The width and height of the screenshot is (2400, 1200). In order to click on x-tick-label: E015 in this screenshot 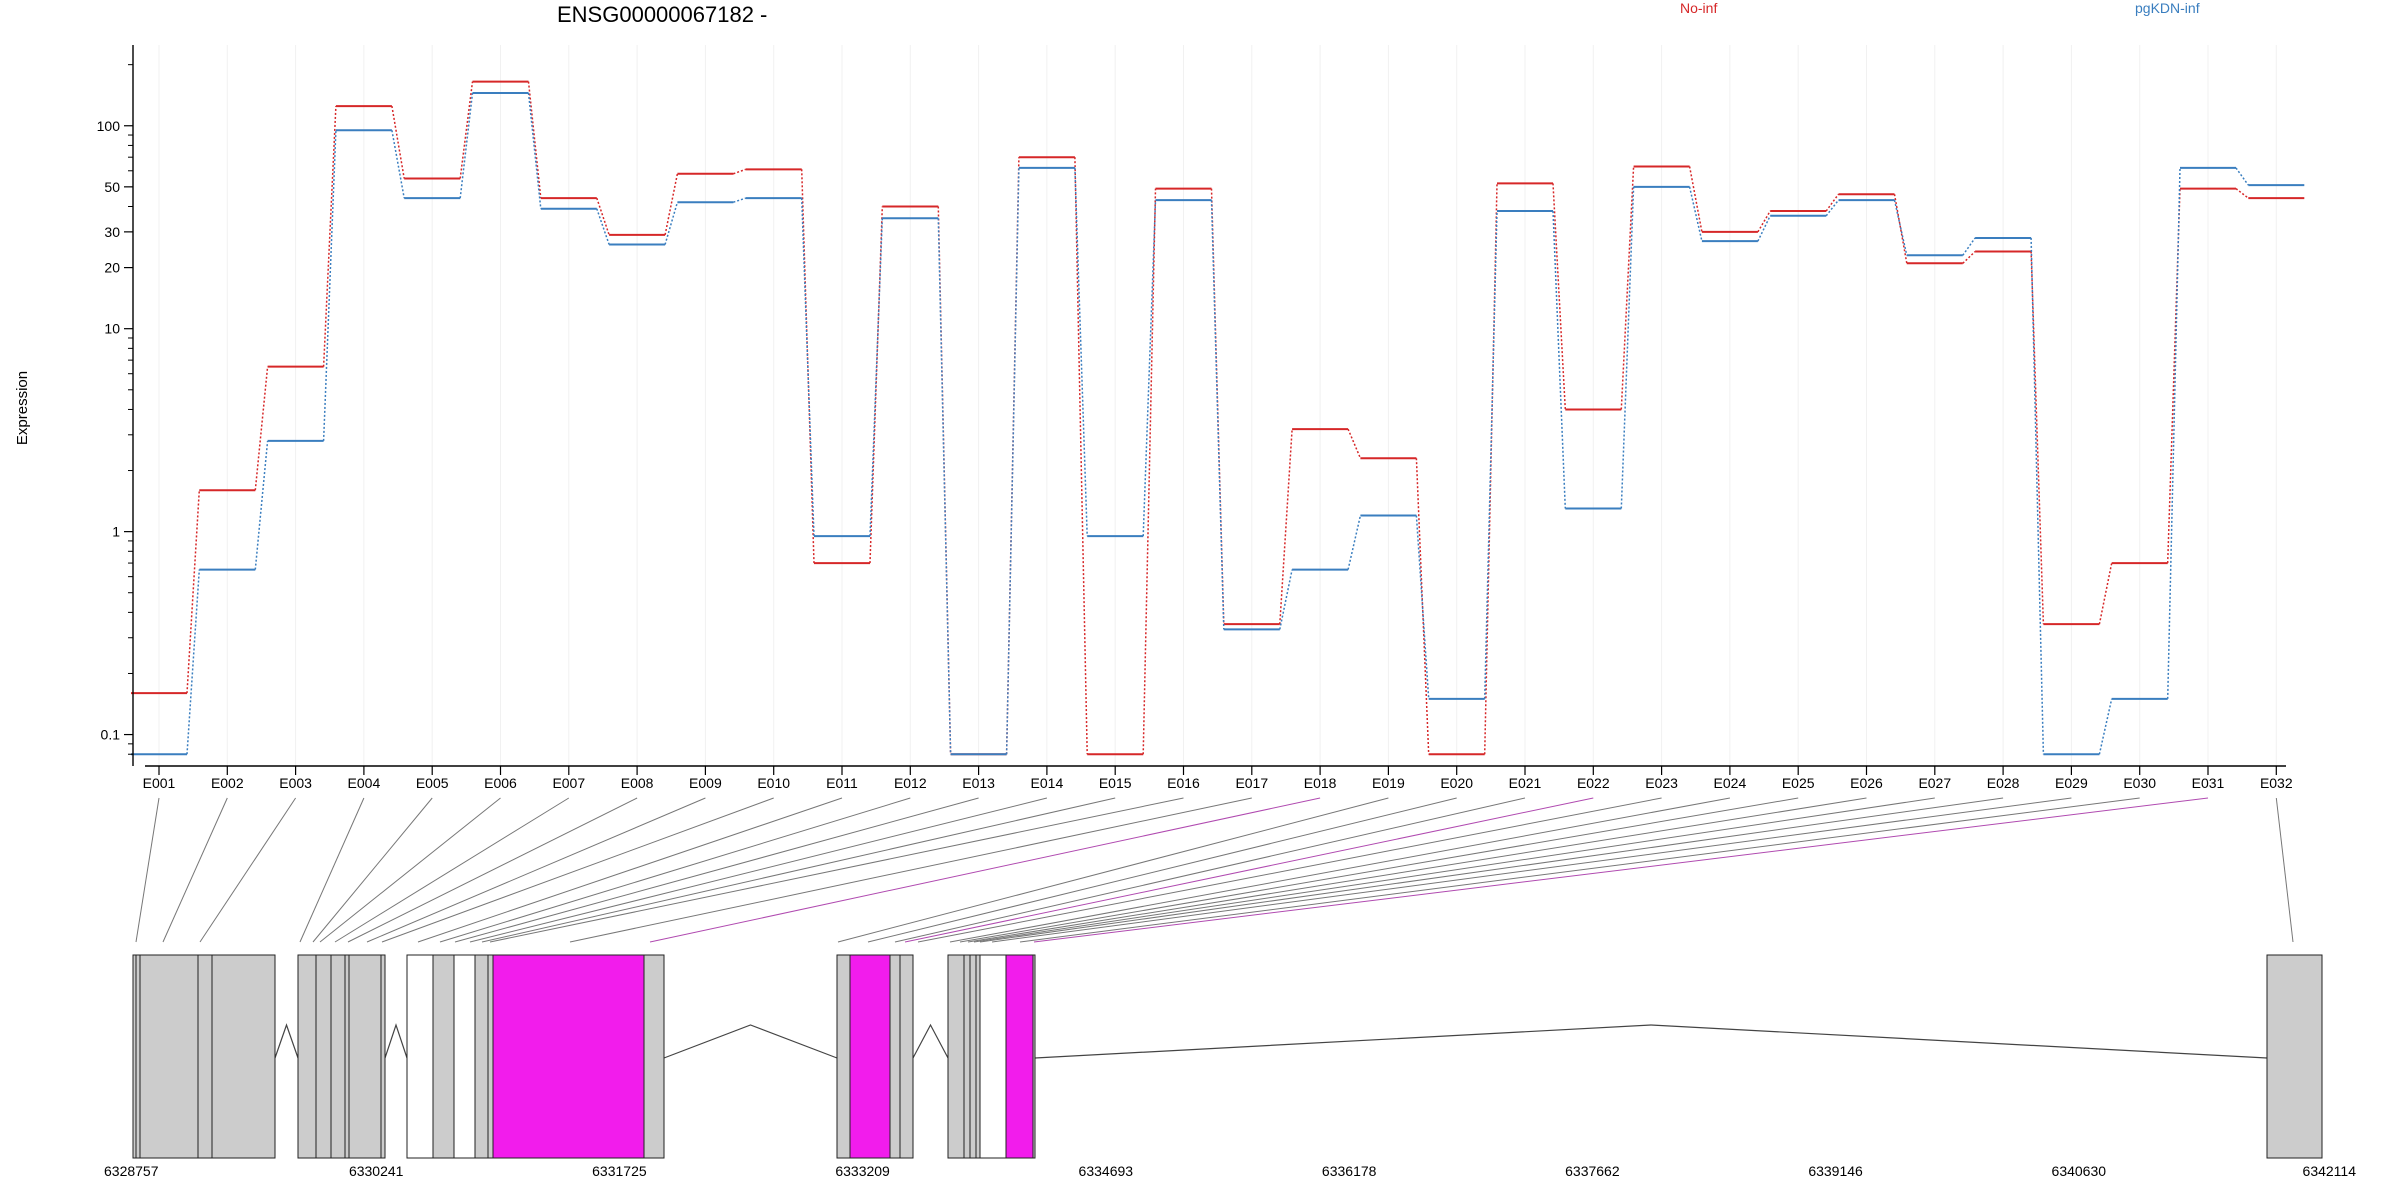, I will do `click(1115, 783)`.